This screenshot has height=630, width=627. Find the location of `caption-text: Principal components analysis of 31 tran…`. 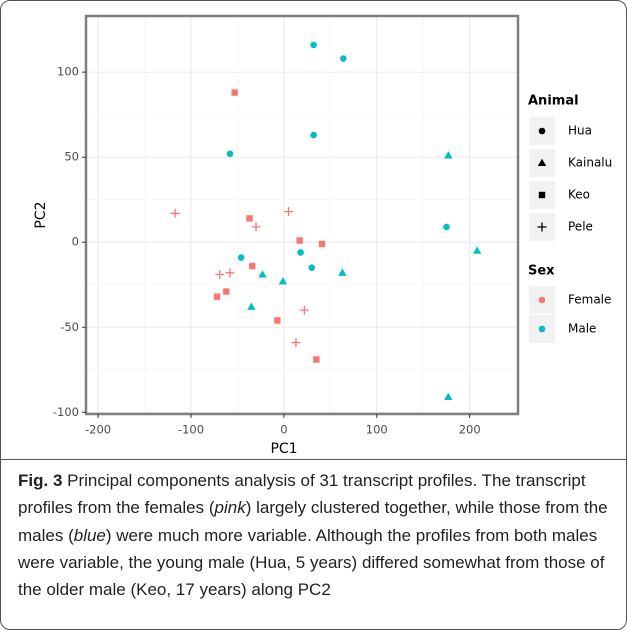

caption-text: Principal components analysis of 31 tran… is located at coordinates (302, 494).